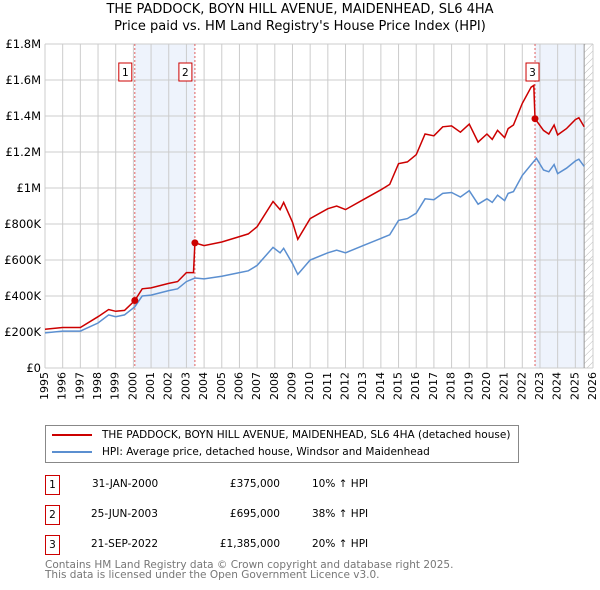  What do you see at coordinates (254, 484) in the screenshot?
I see `sale-price: £375,000` at bounding box center [254, 484].